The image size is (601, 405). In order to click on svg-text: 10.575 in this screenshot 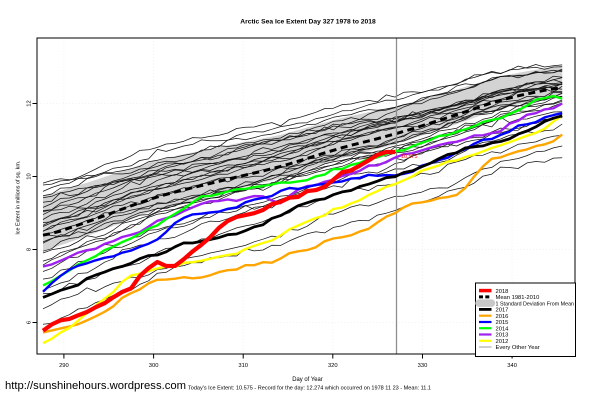, I will do `click(409, 157)`.